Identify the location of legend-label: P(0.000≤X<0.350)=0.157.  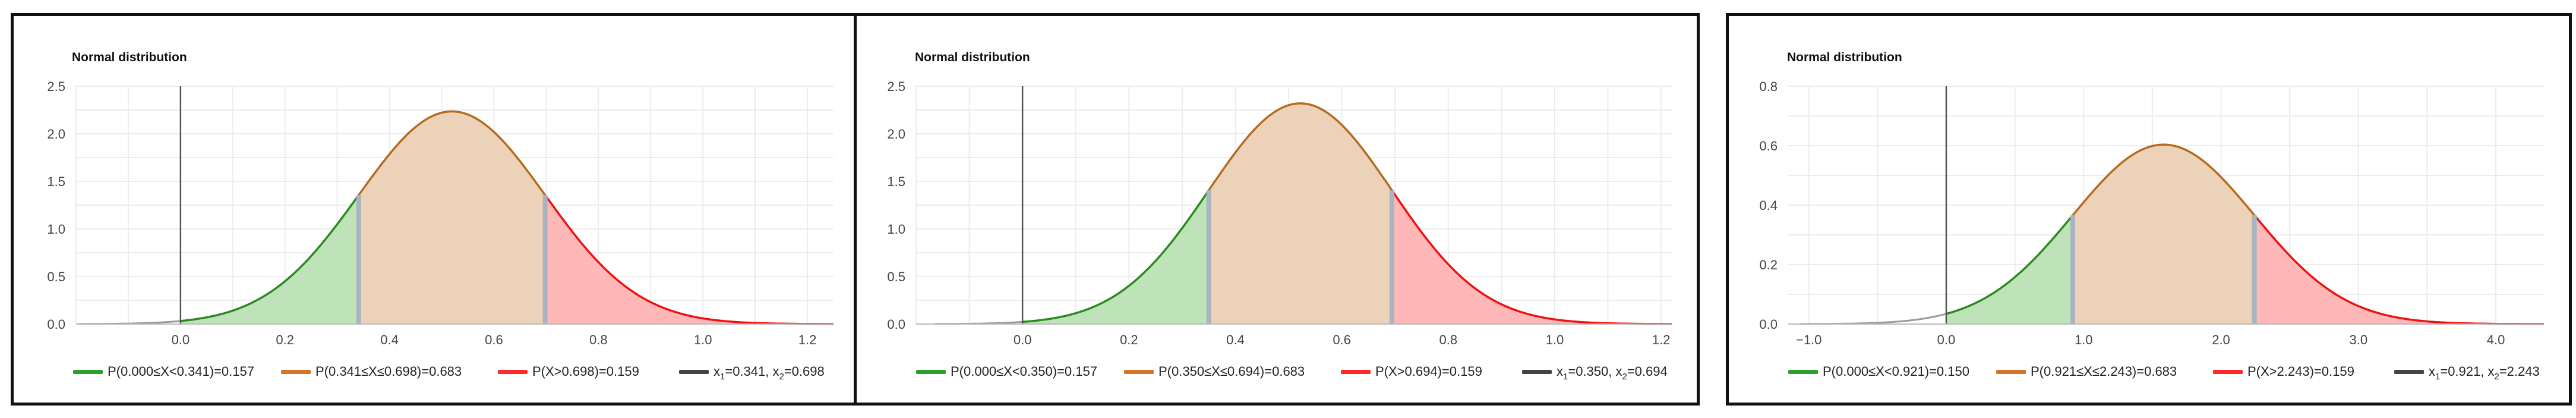
(1024, 372).